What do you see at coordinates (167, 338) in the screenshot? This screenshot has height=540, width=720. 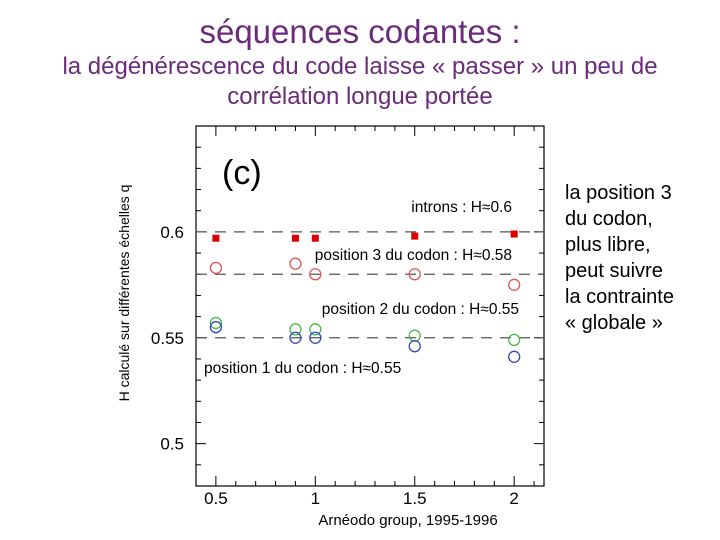 I see `y-tick-label: 0.55` at bounding box center [167, 338].